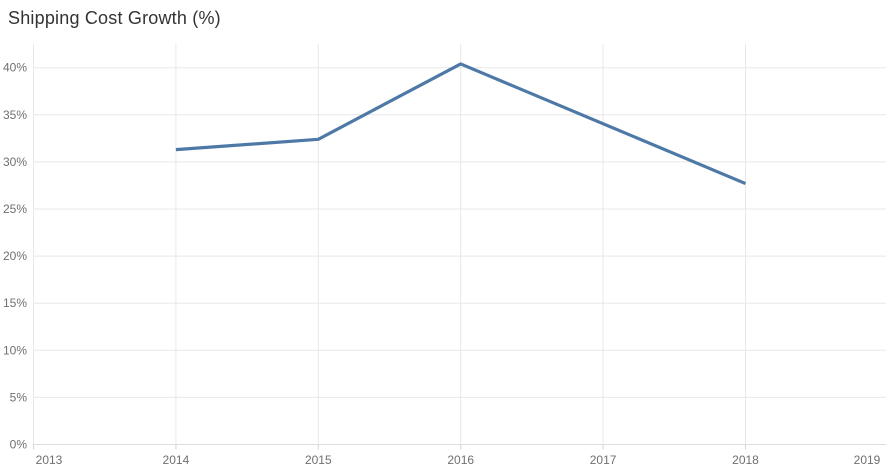  I want to click on y-tick-label: 0%, so click(19, 445).